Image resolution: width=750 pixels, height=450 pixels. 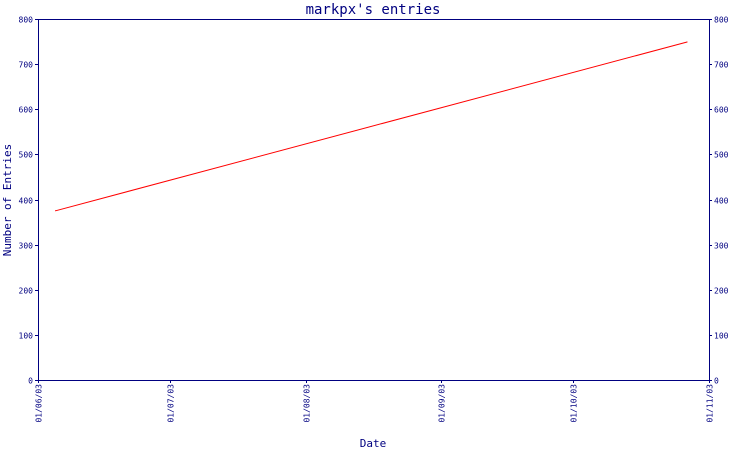 What do you see at coordinates (442, 403) in the screenshot?
I see `x-tick-label-3: 01/09/03` at bounding box center [442, 403].